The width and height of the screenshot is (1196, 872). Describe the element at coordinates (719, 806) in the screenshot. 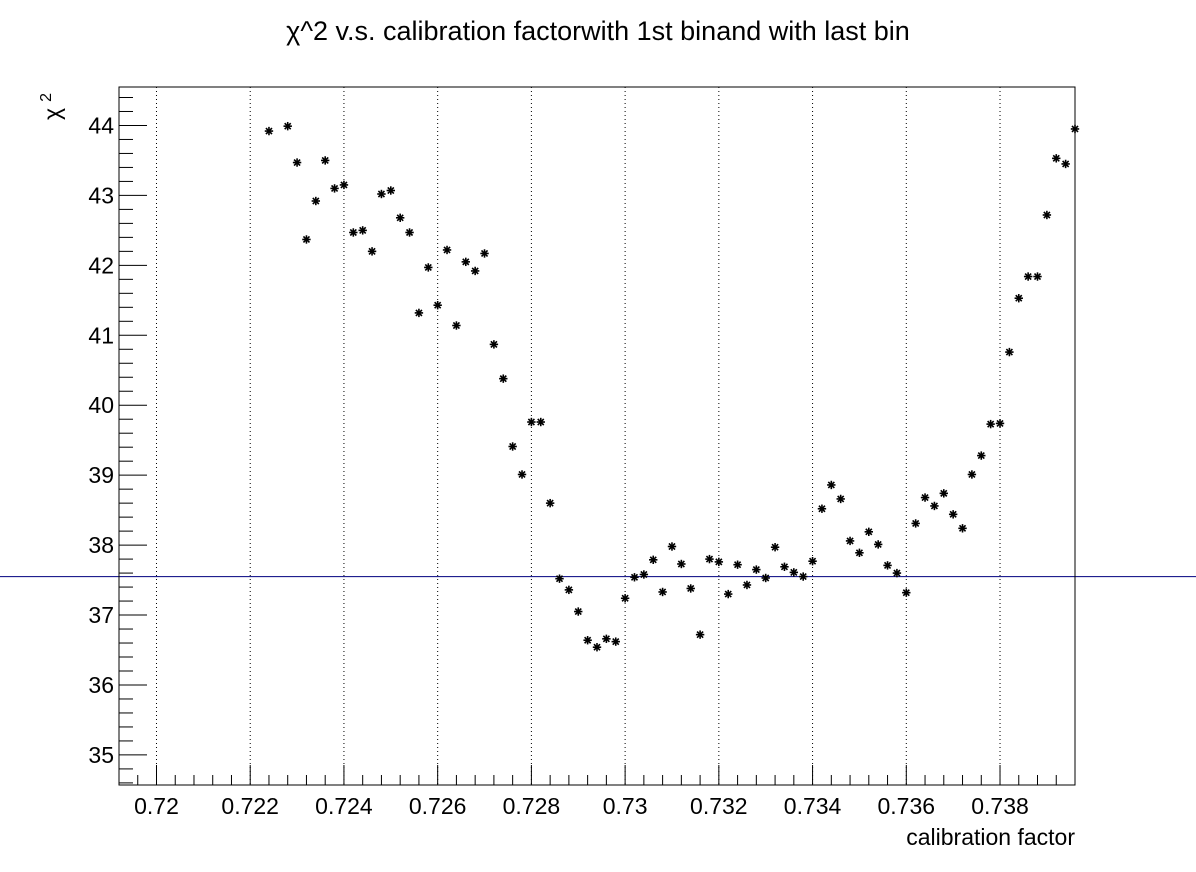

I see `x-tick-label: 0.732` at that location.